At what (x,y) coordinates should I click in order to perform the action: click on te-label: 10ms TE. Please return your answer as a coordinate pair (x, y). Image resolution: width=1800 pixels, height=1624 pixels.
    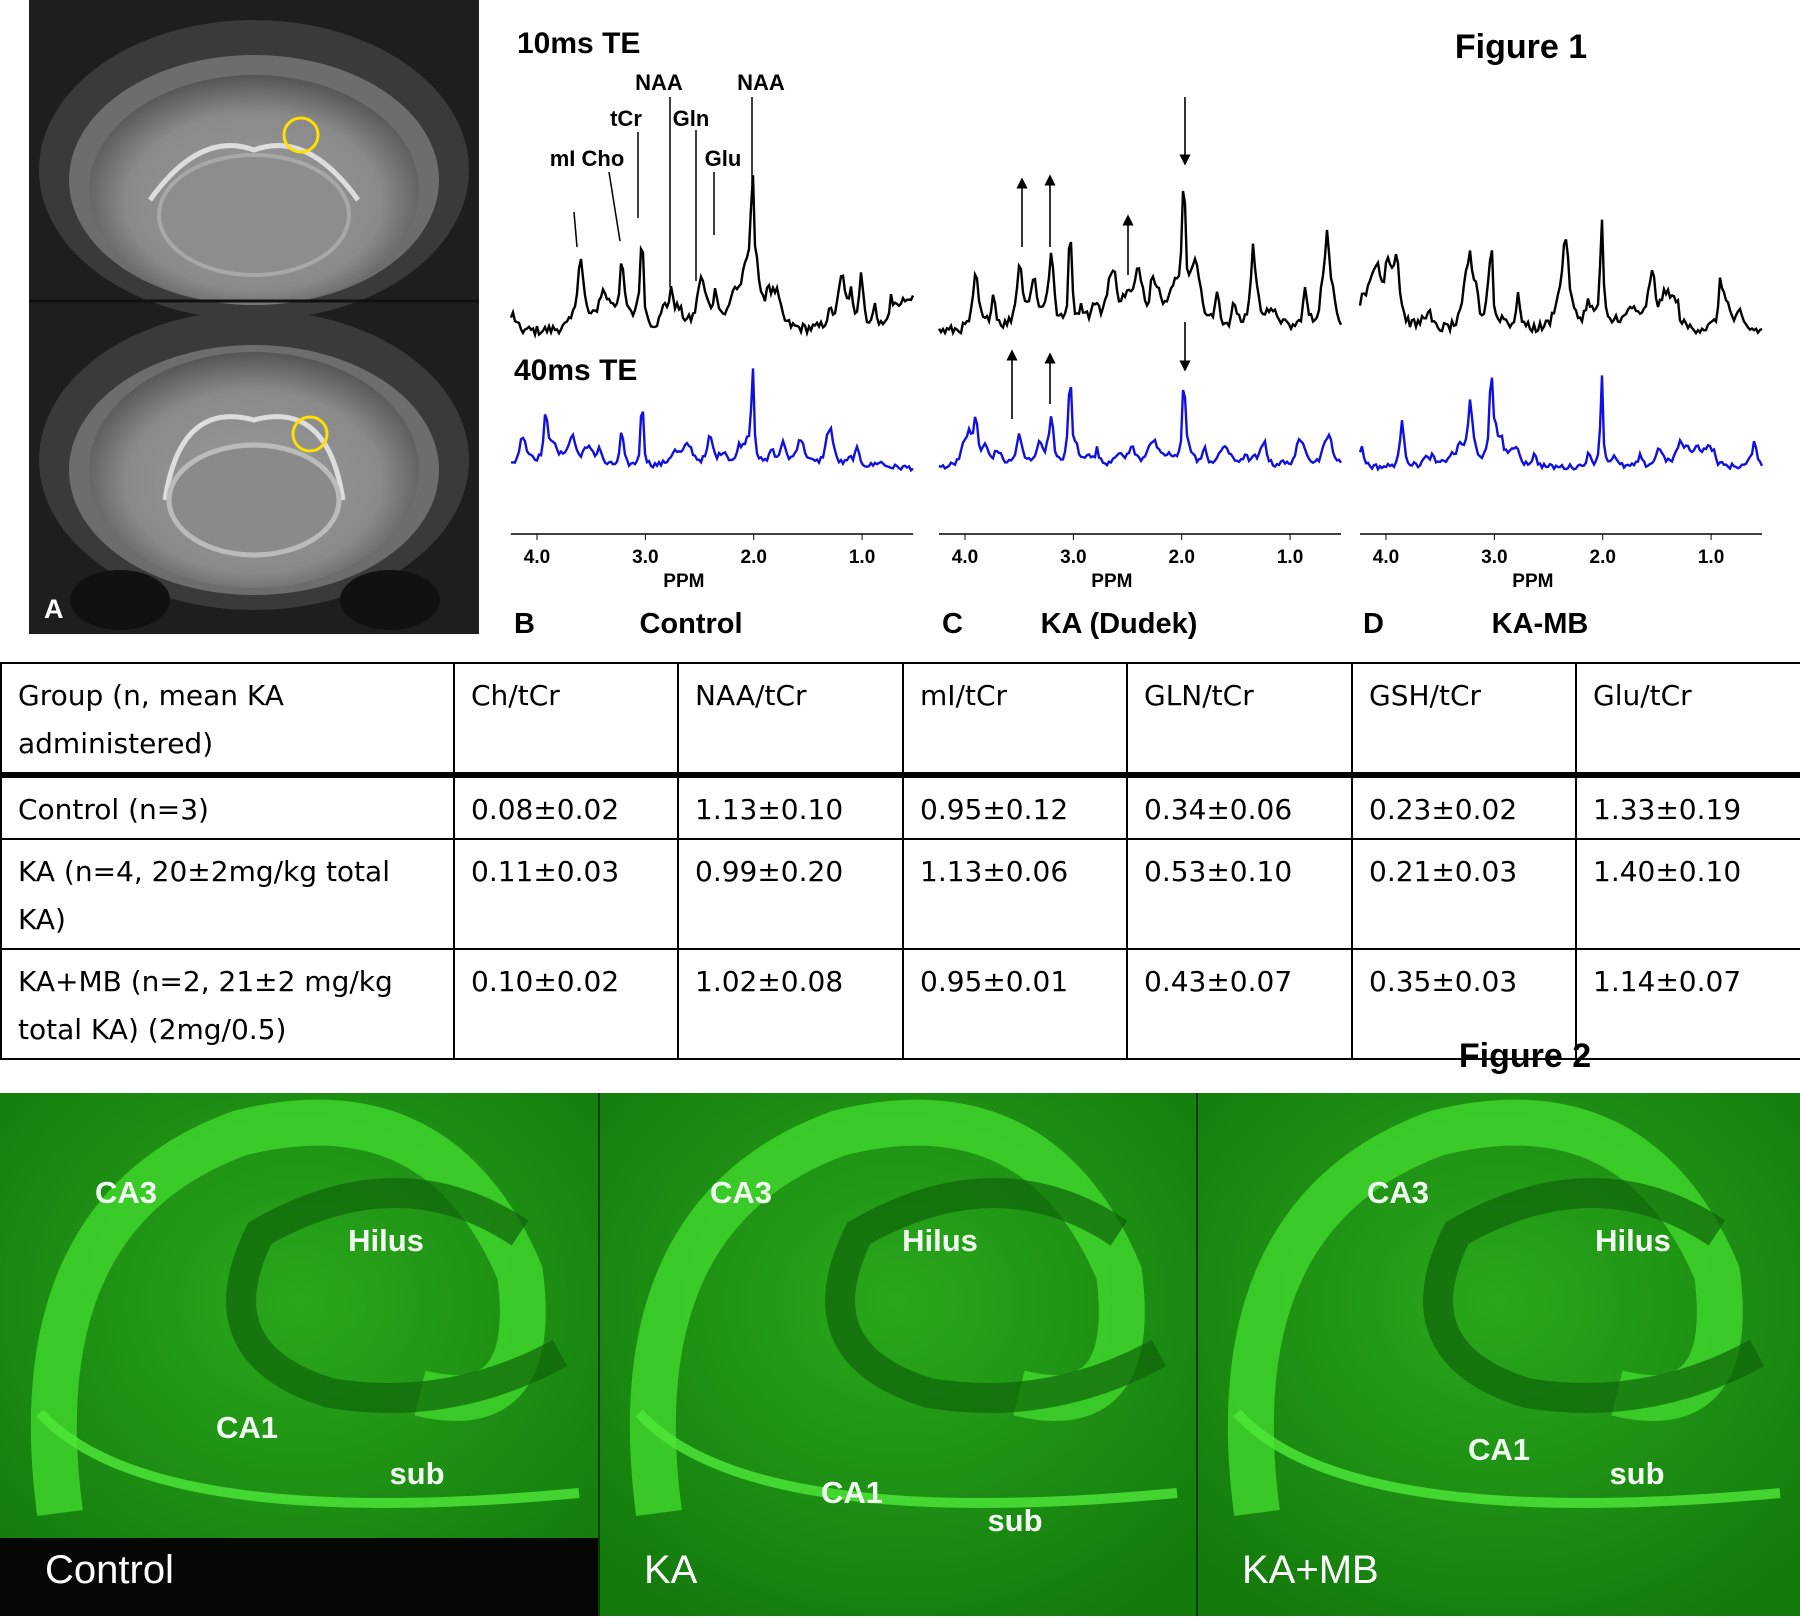
    Looking at the image, I should click on (578, 43).